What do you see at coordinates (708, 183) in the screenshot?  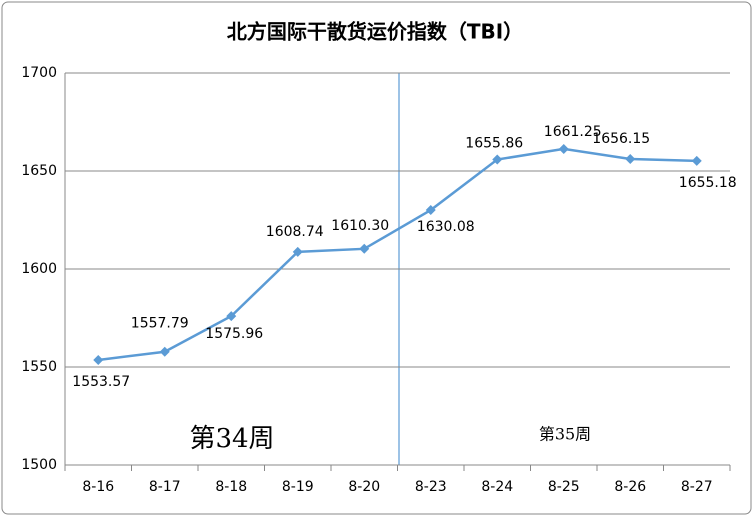 I see `data-label: 1655.18` at bounding box center [708, 183].